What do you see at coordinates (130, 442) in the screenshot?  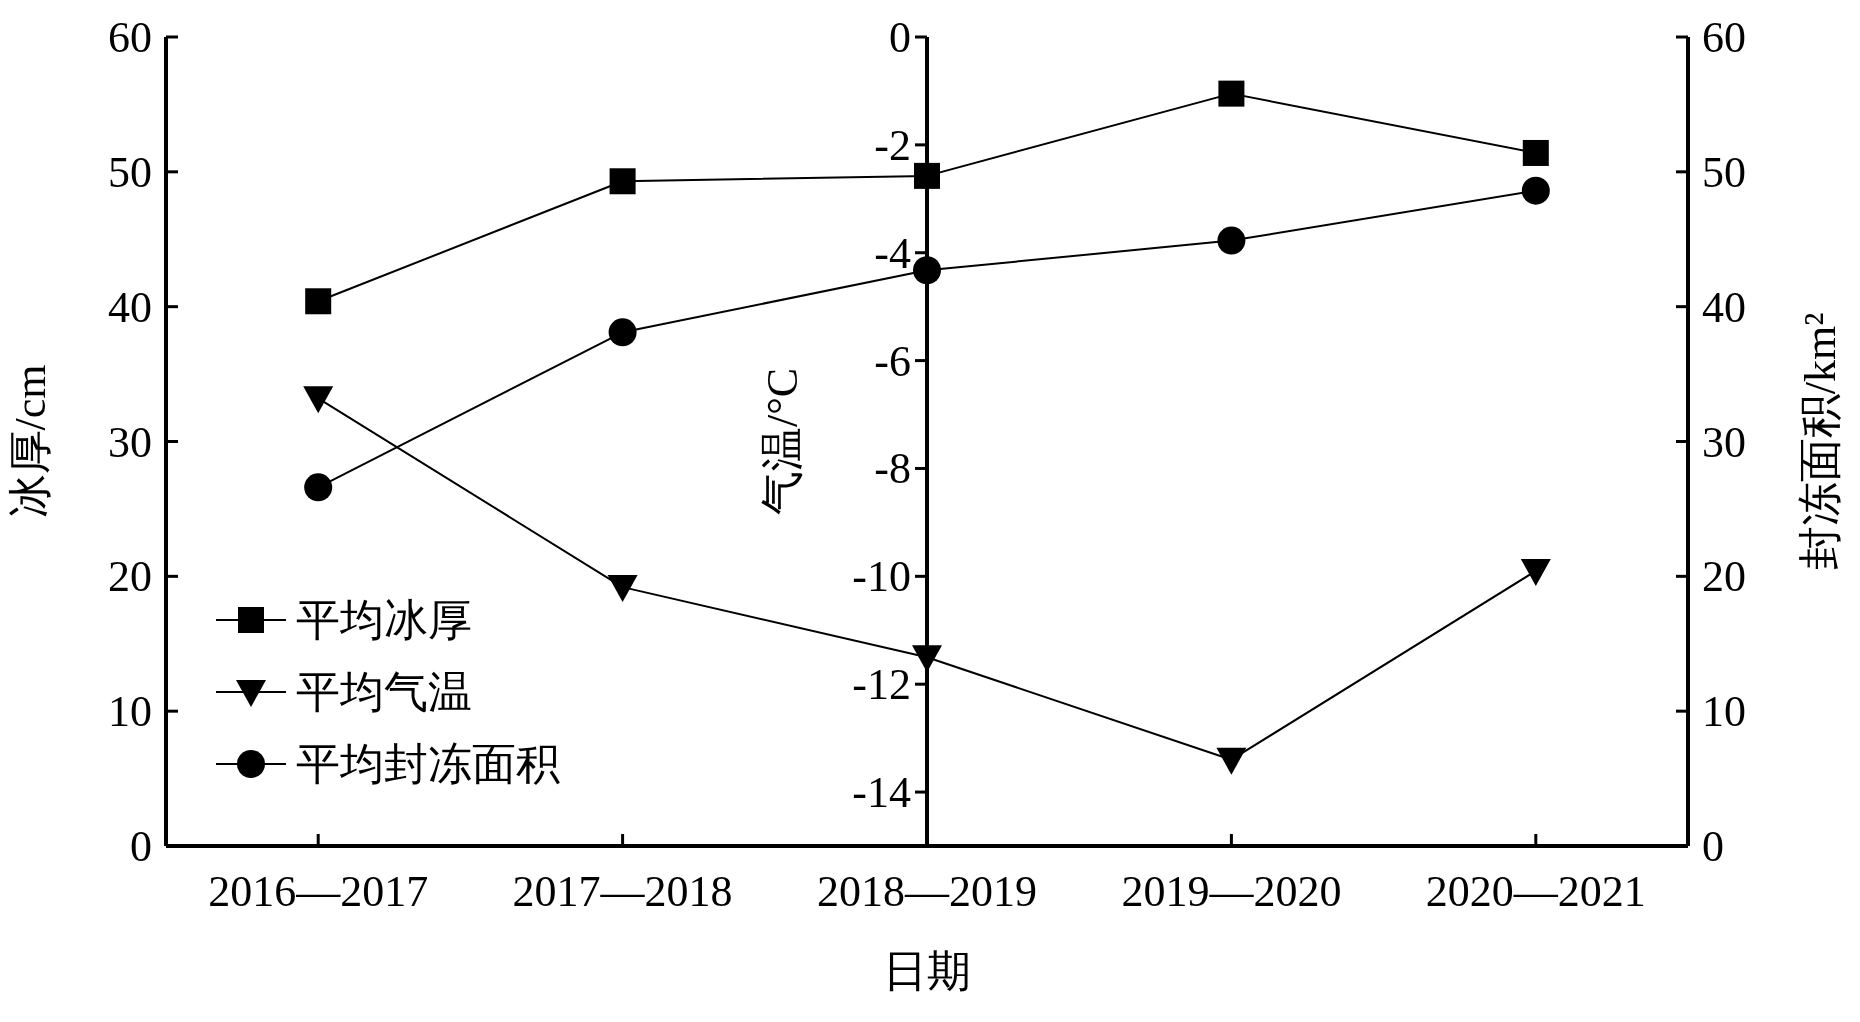 I see `y-tick-label: 30` at bounding box center [130, 442].